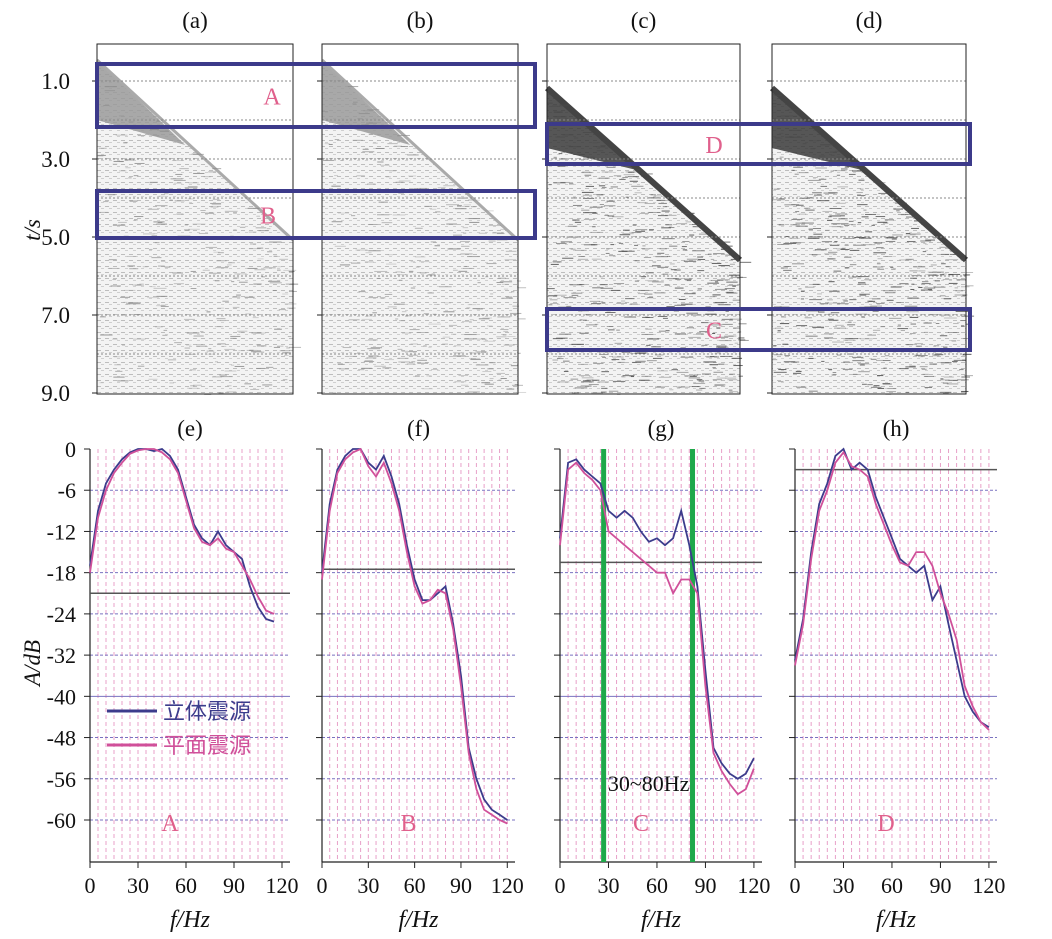 The width and height of the screenshot is (1052, 939). I want to click on first-arrival-line, so click(420, 150).